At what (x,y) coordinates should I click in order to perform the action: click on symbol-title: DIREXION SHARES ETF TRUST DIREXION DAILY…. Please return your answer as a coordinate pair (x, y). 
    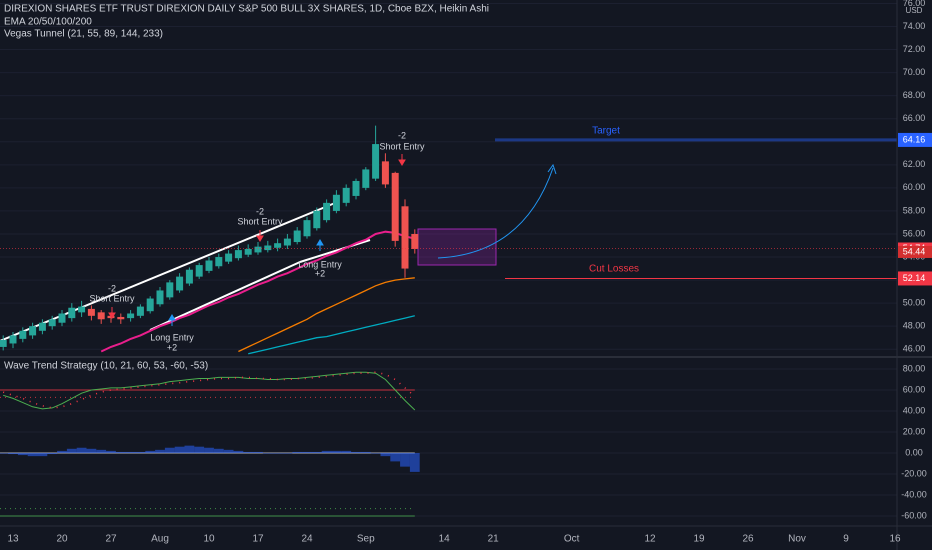
    Looking at the image, I should click on (246, 9).